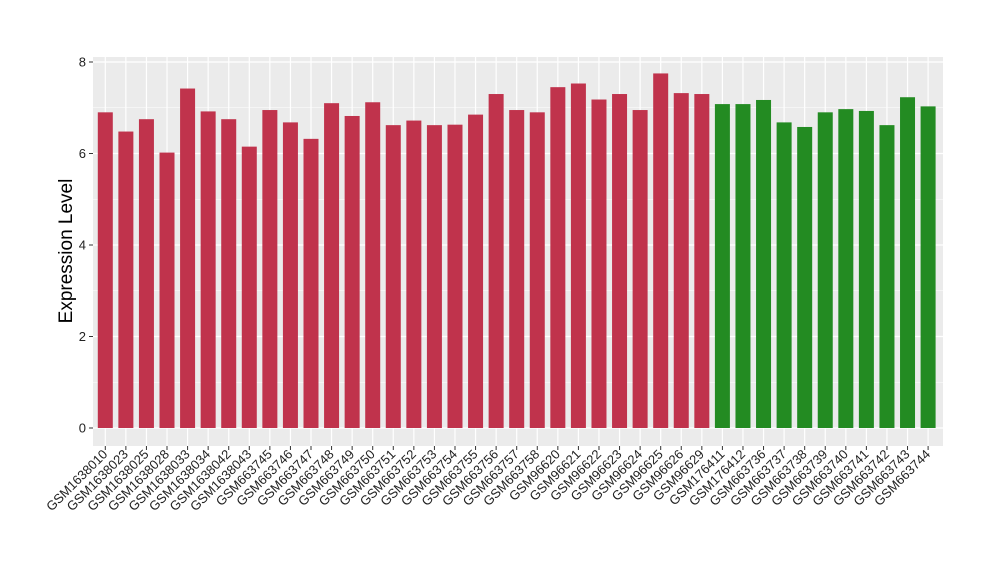  I want to click on bar-GSM1638025, so click(146, 273).